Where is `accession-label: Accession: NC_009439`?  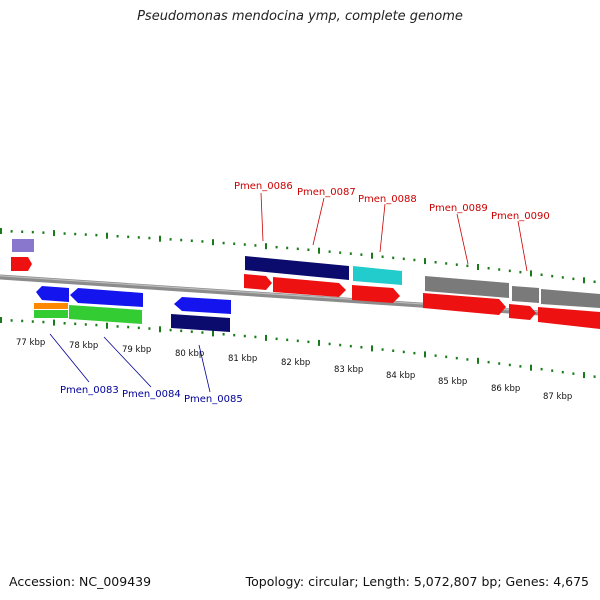
accession-label: Accession: NC_009439 is located at coordinates (80, 581).